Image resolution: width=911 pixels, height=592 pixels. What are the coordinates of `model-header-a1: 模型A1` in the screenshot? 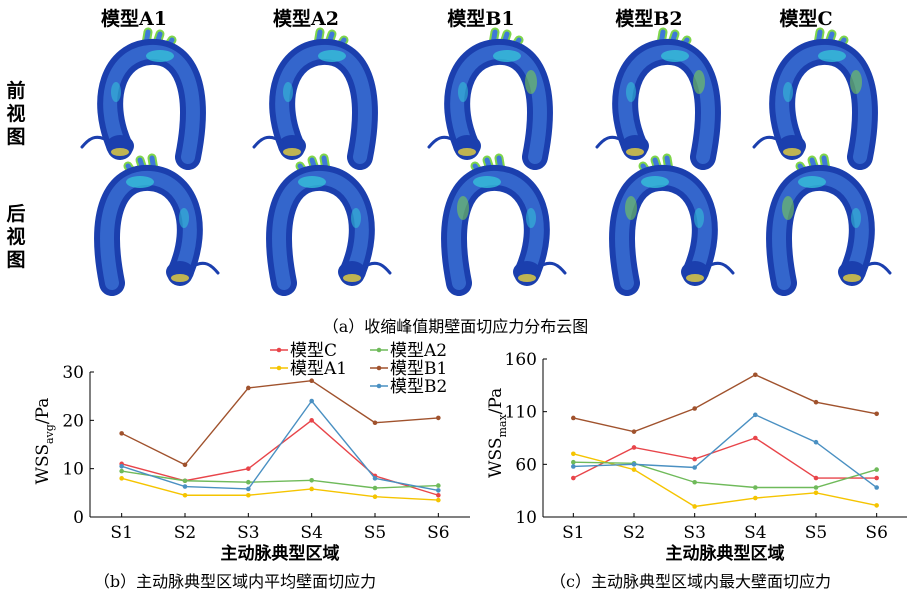 It's located at (134, 19).